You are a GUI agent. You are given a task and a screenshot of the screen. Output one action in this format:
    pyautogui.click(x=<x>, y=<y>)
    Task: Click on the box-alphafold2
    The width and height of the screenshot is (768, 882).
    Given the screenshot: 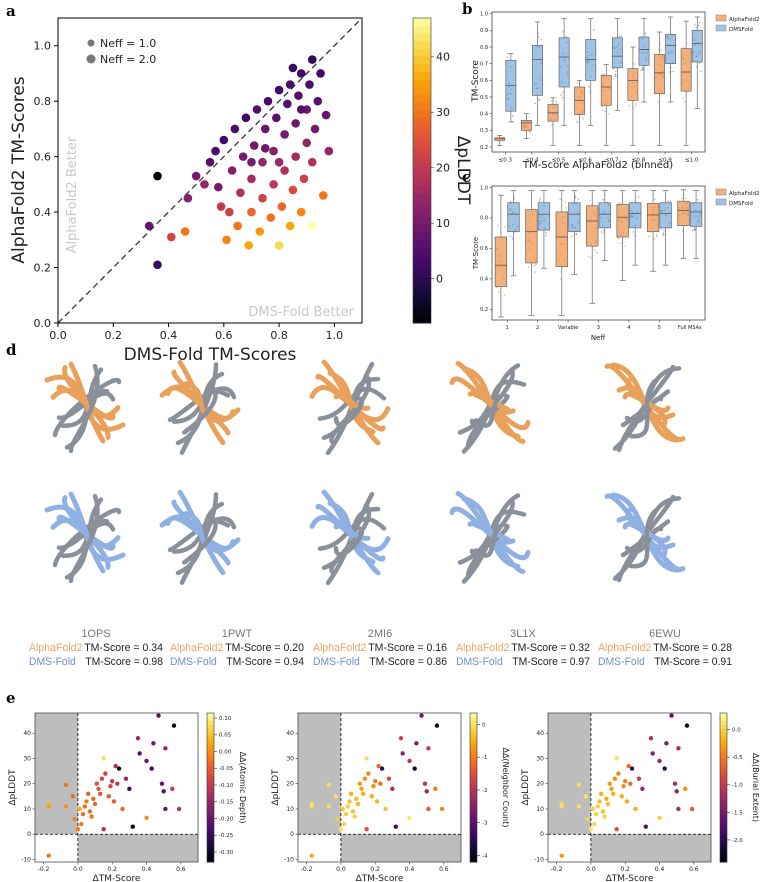 What is the action you would take?
    pyautogui.click(x=653, y=218)
    